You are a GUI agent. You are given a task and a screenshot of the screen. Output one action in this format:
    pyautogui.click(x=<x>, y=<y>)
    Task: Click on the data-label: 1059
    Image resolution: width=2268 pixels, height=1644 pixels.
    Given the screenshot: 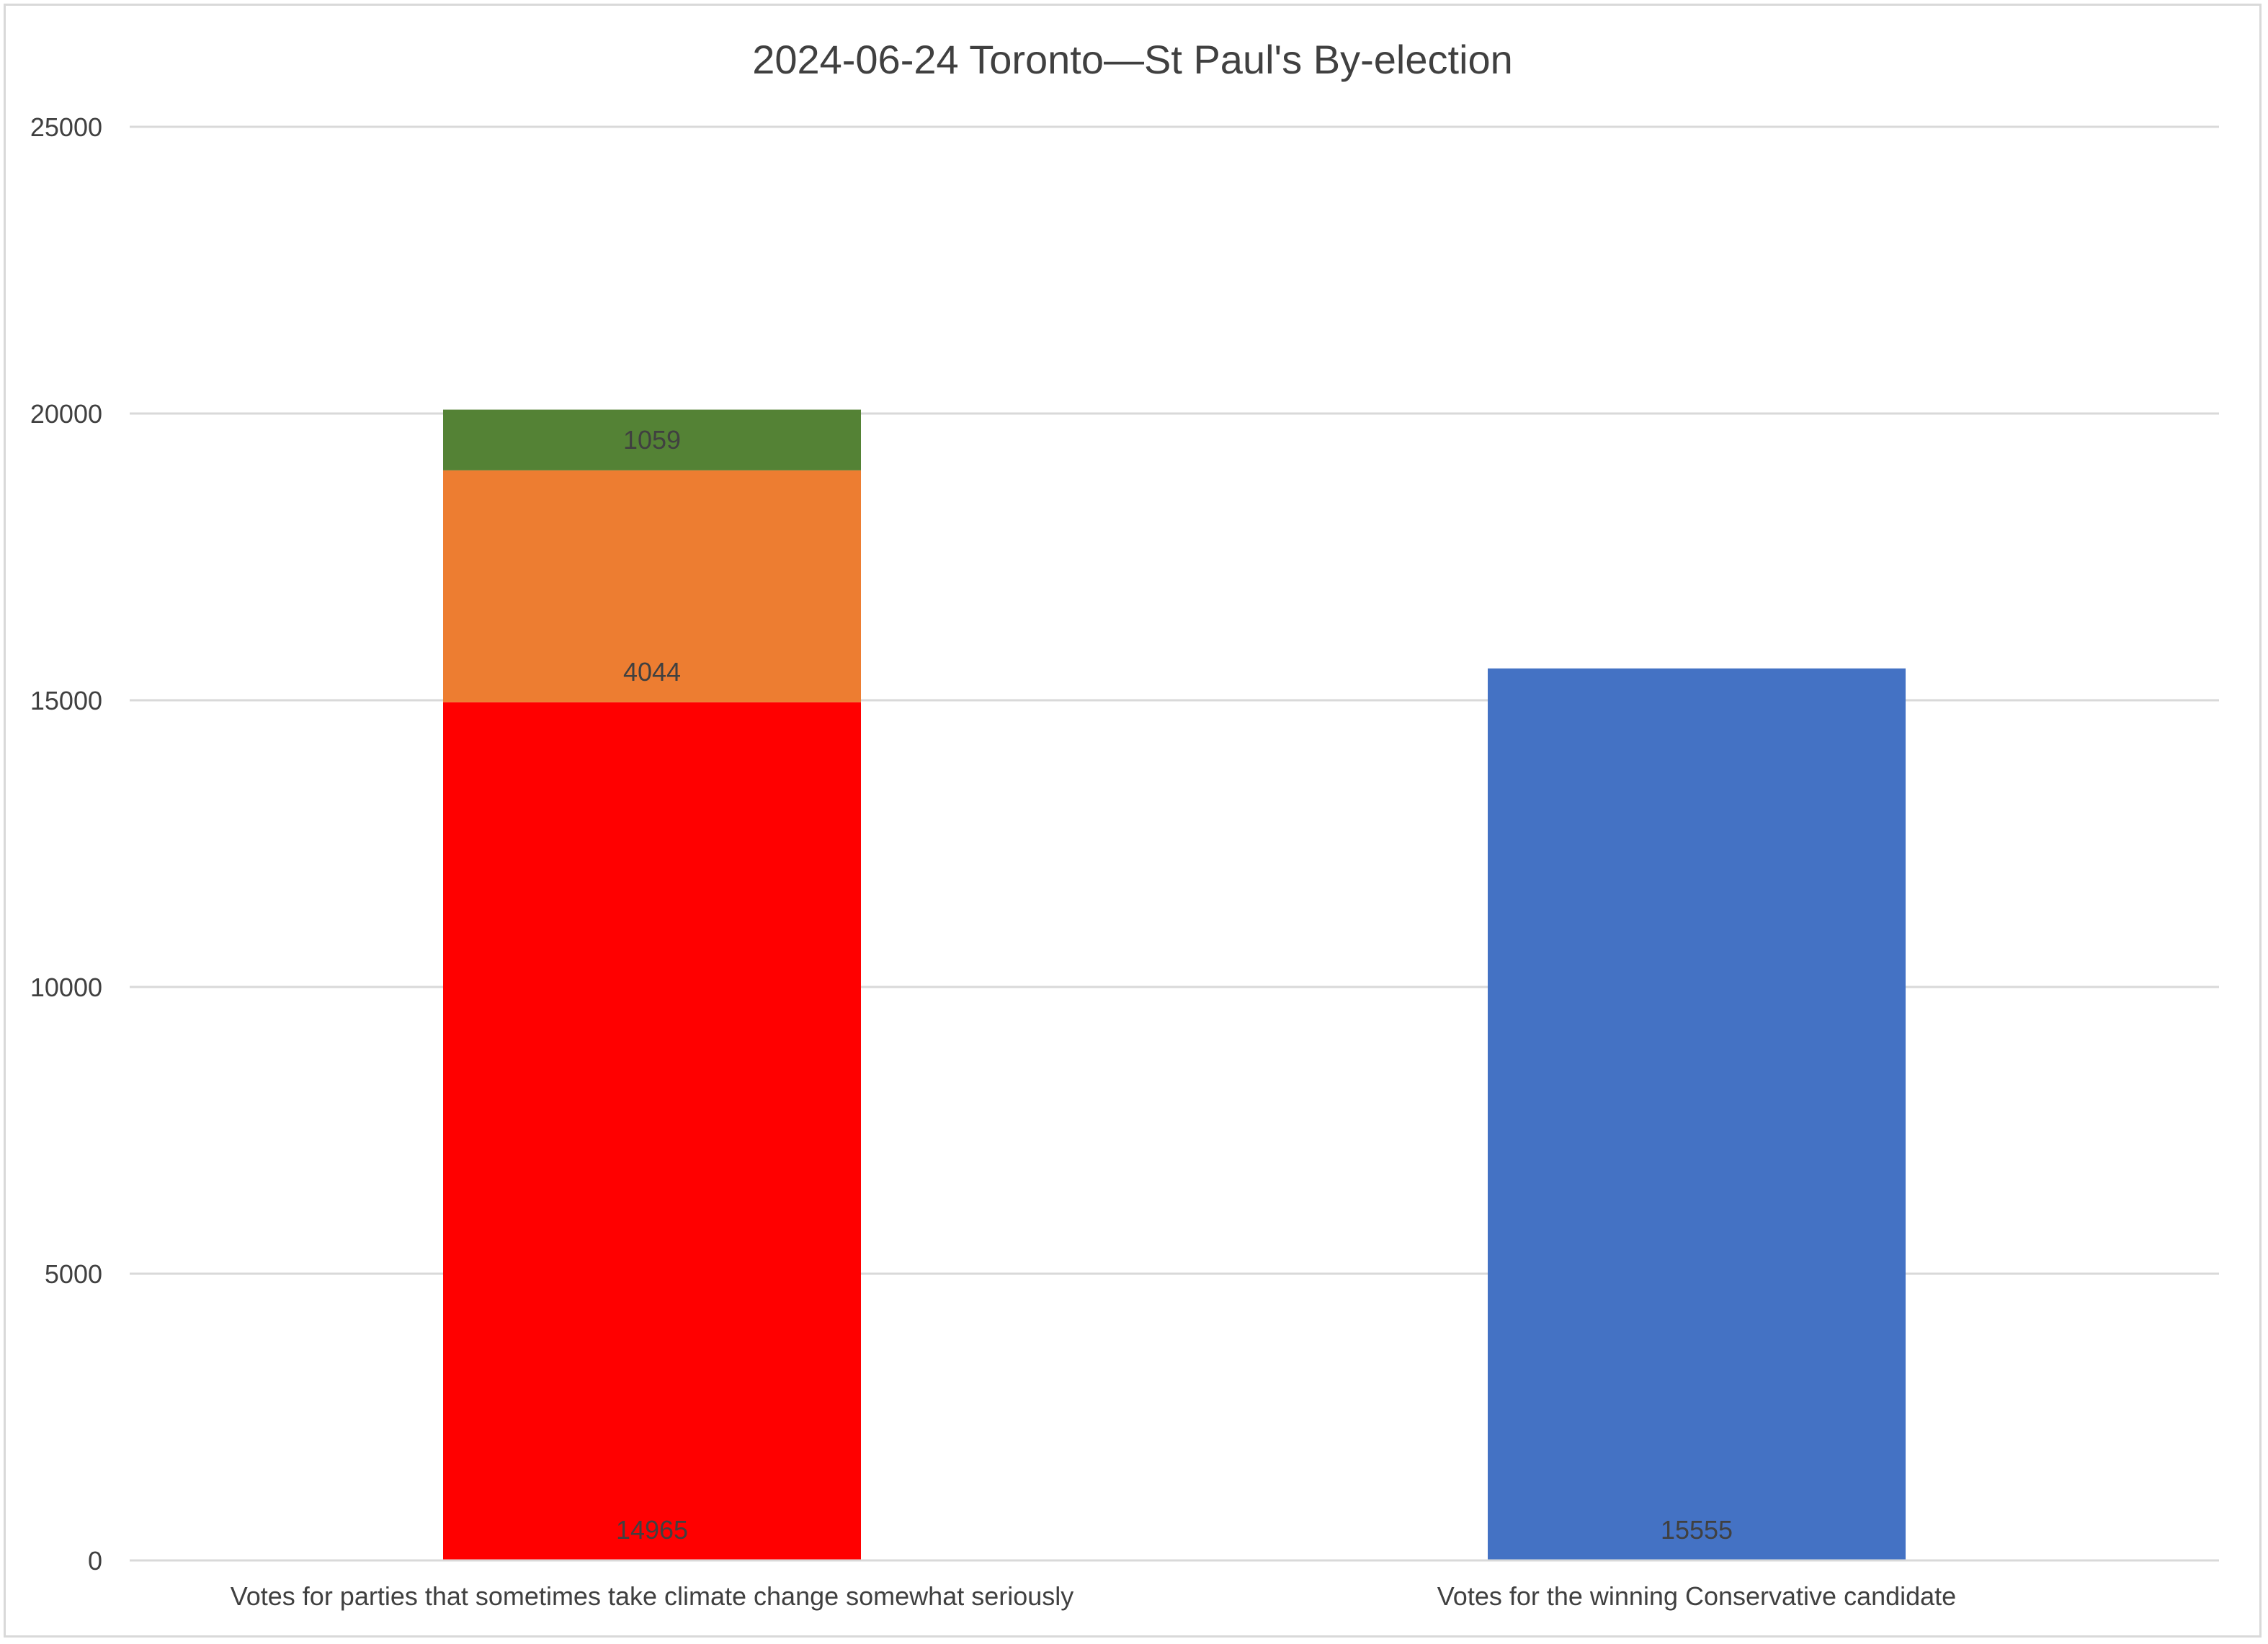 What is the action you would take?
    pyautogui.click(x=652, y=440)
    